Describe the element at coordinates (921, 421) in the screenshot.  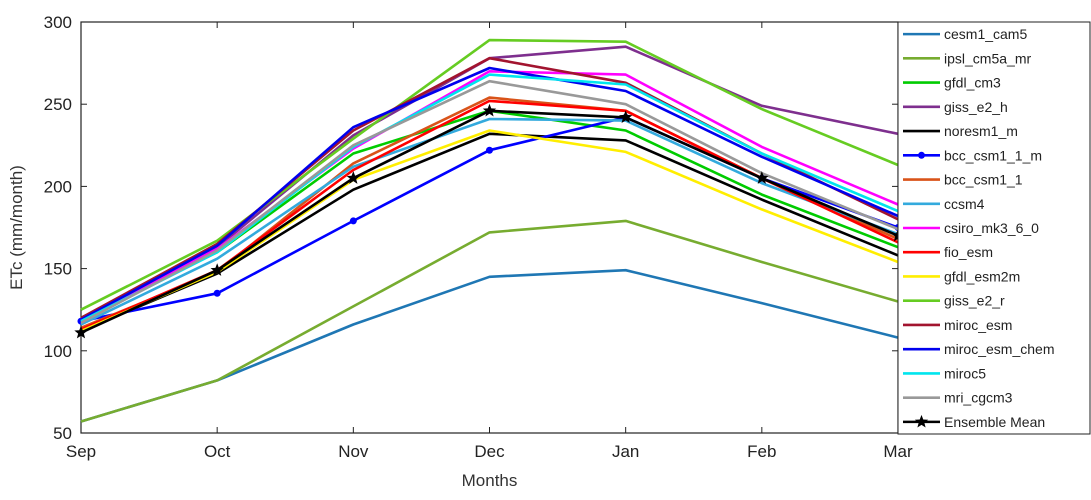
I see `legend-marker-star` at that location.